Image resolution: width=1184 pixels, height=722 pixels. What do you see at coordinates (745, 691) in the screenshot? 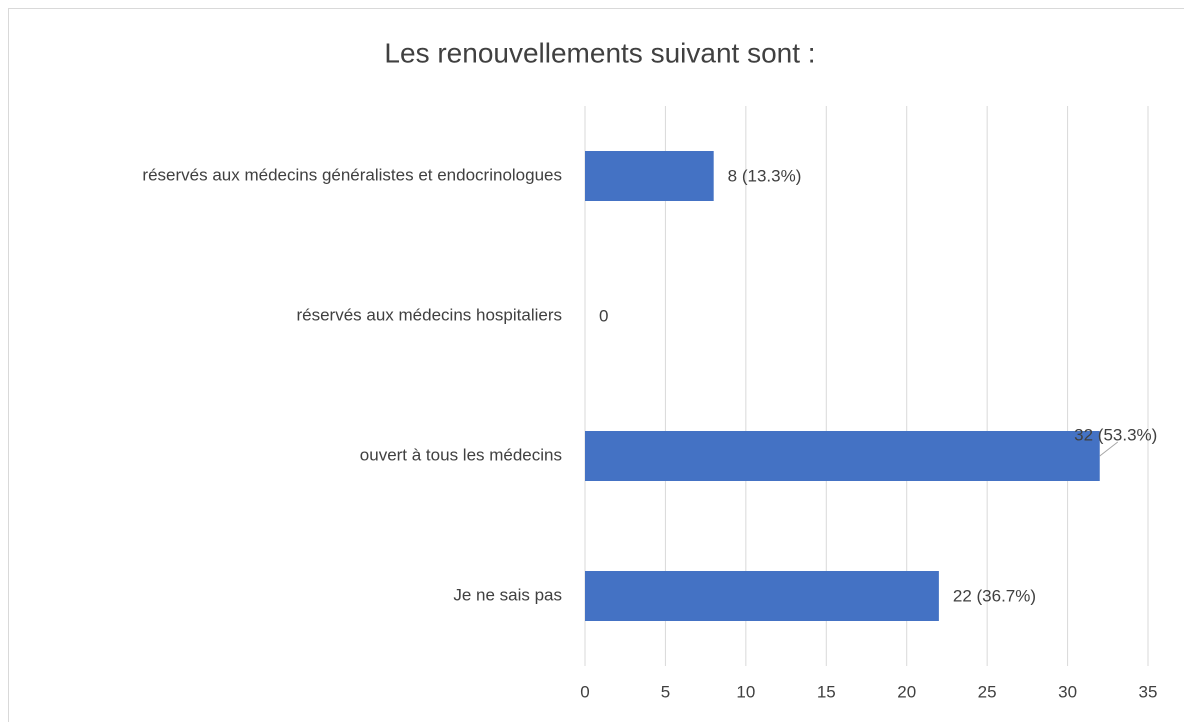
I see `x-tick-label: 10` at bounding box center [745, 691].